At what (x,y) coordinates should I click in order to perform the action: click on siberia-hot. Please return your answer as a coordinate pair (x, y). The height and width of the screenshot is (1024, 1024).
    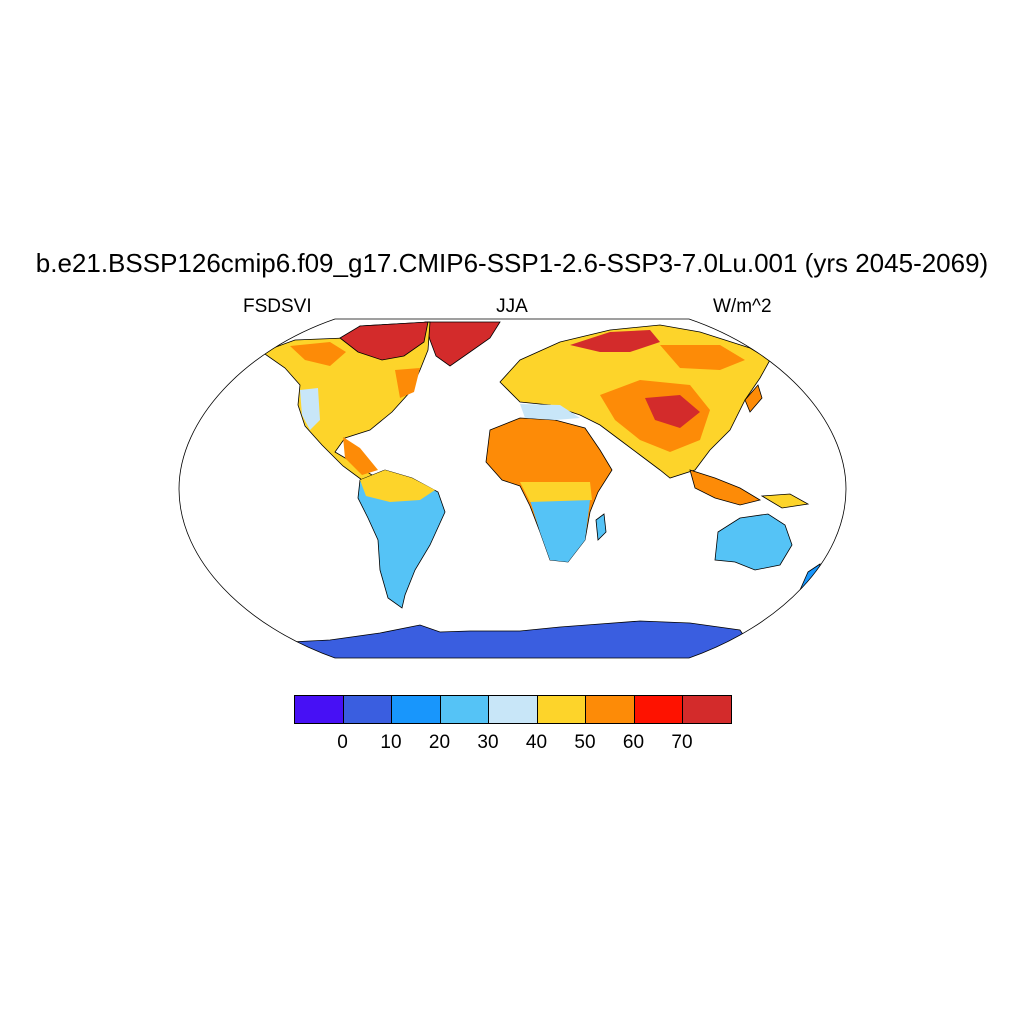
    Looking at the image, I should click on (615, 341).